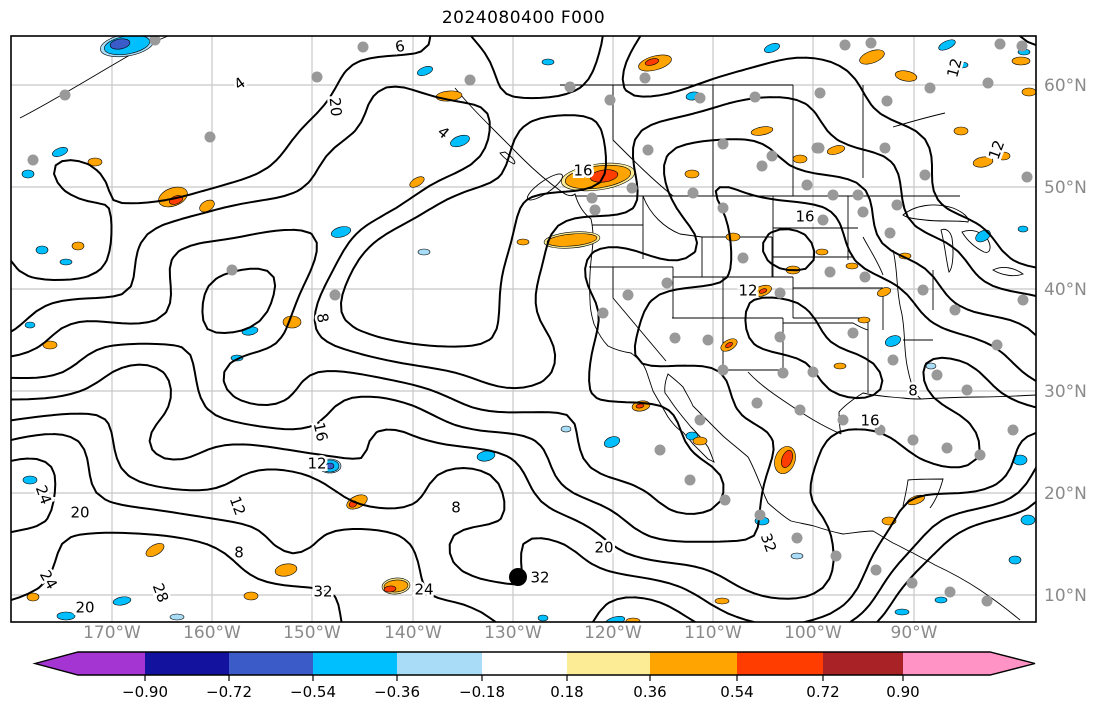 Image resolution: width=1105 pixels, height=712 pixels. Describe the element at coordinates (713, 633) in the screenshot. I see `x-tick-label: 110°W` at that location.